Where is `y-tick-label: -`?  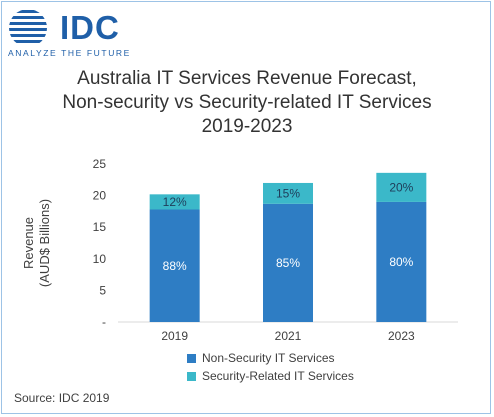 y-tick-label: - is located at coordinates (104, 322).